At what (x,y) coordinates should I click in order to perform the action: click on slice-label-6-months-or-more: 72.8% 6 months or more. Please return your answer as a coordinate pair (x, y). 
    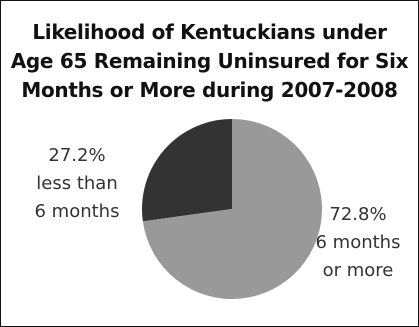
    Looking at the image, I should click on (358, 243).